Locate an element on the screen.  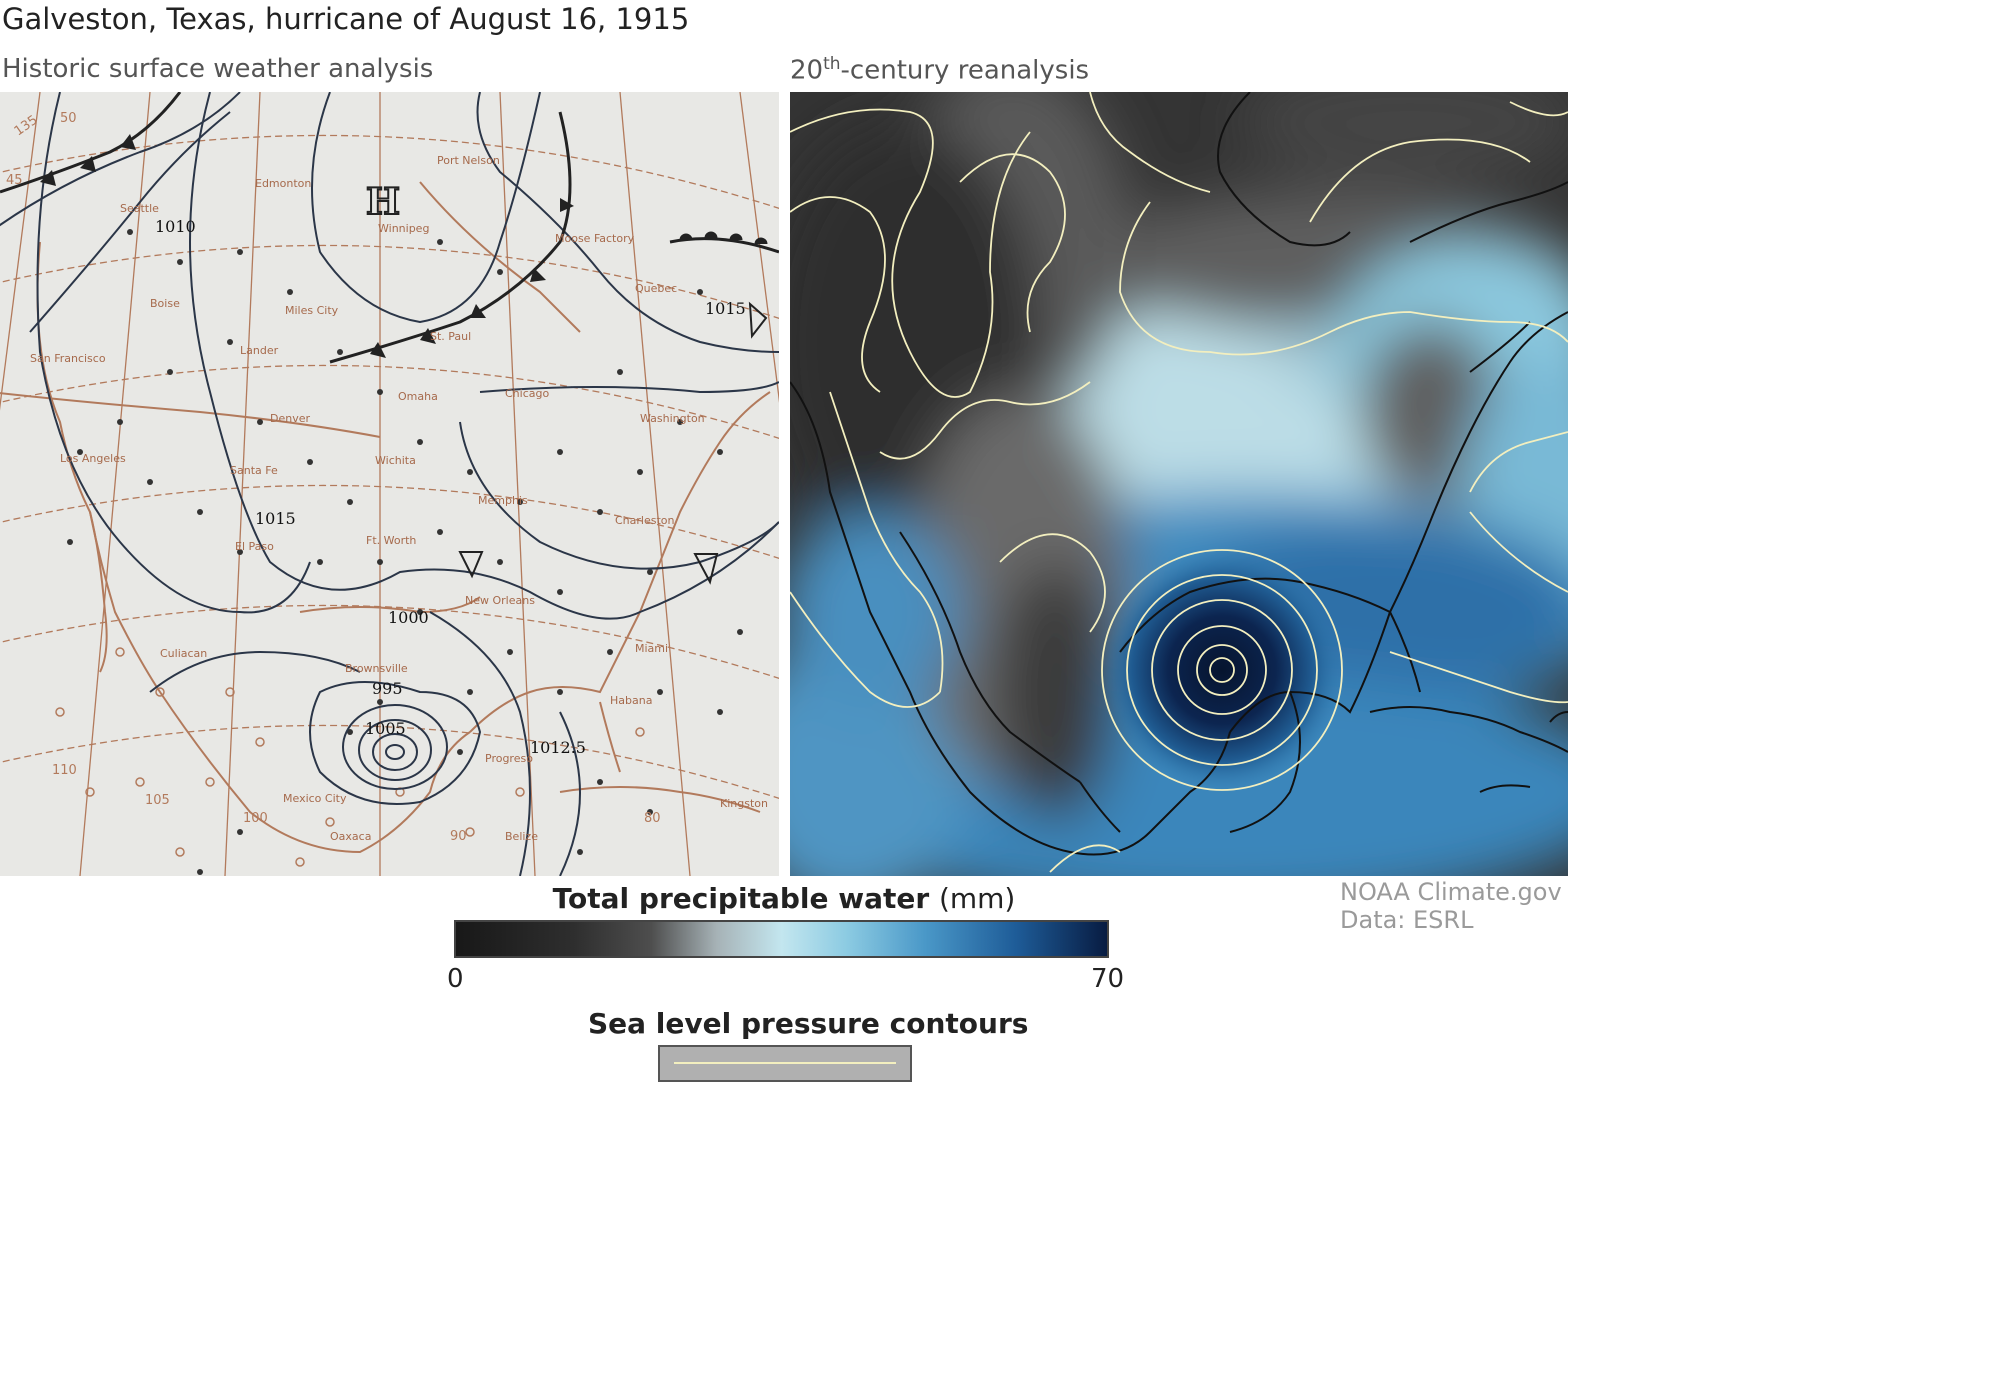
right-panel-subtitle: 20th-century reanalysis is located at coordinates (939, 70).